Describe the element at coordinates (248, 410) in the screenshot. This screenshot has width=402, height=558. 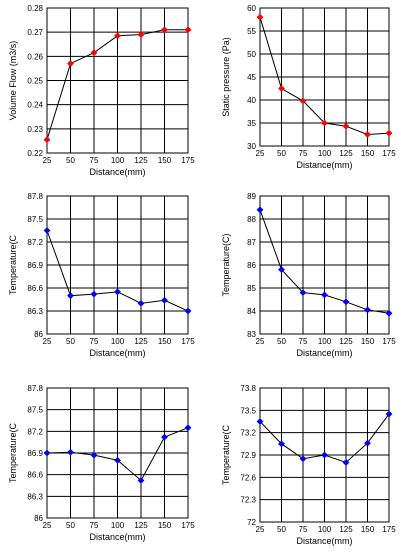
I see `y-tick-label: 73.5` at that location.